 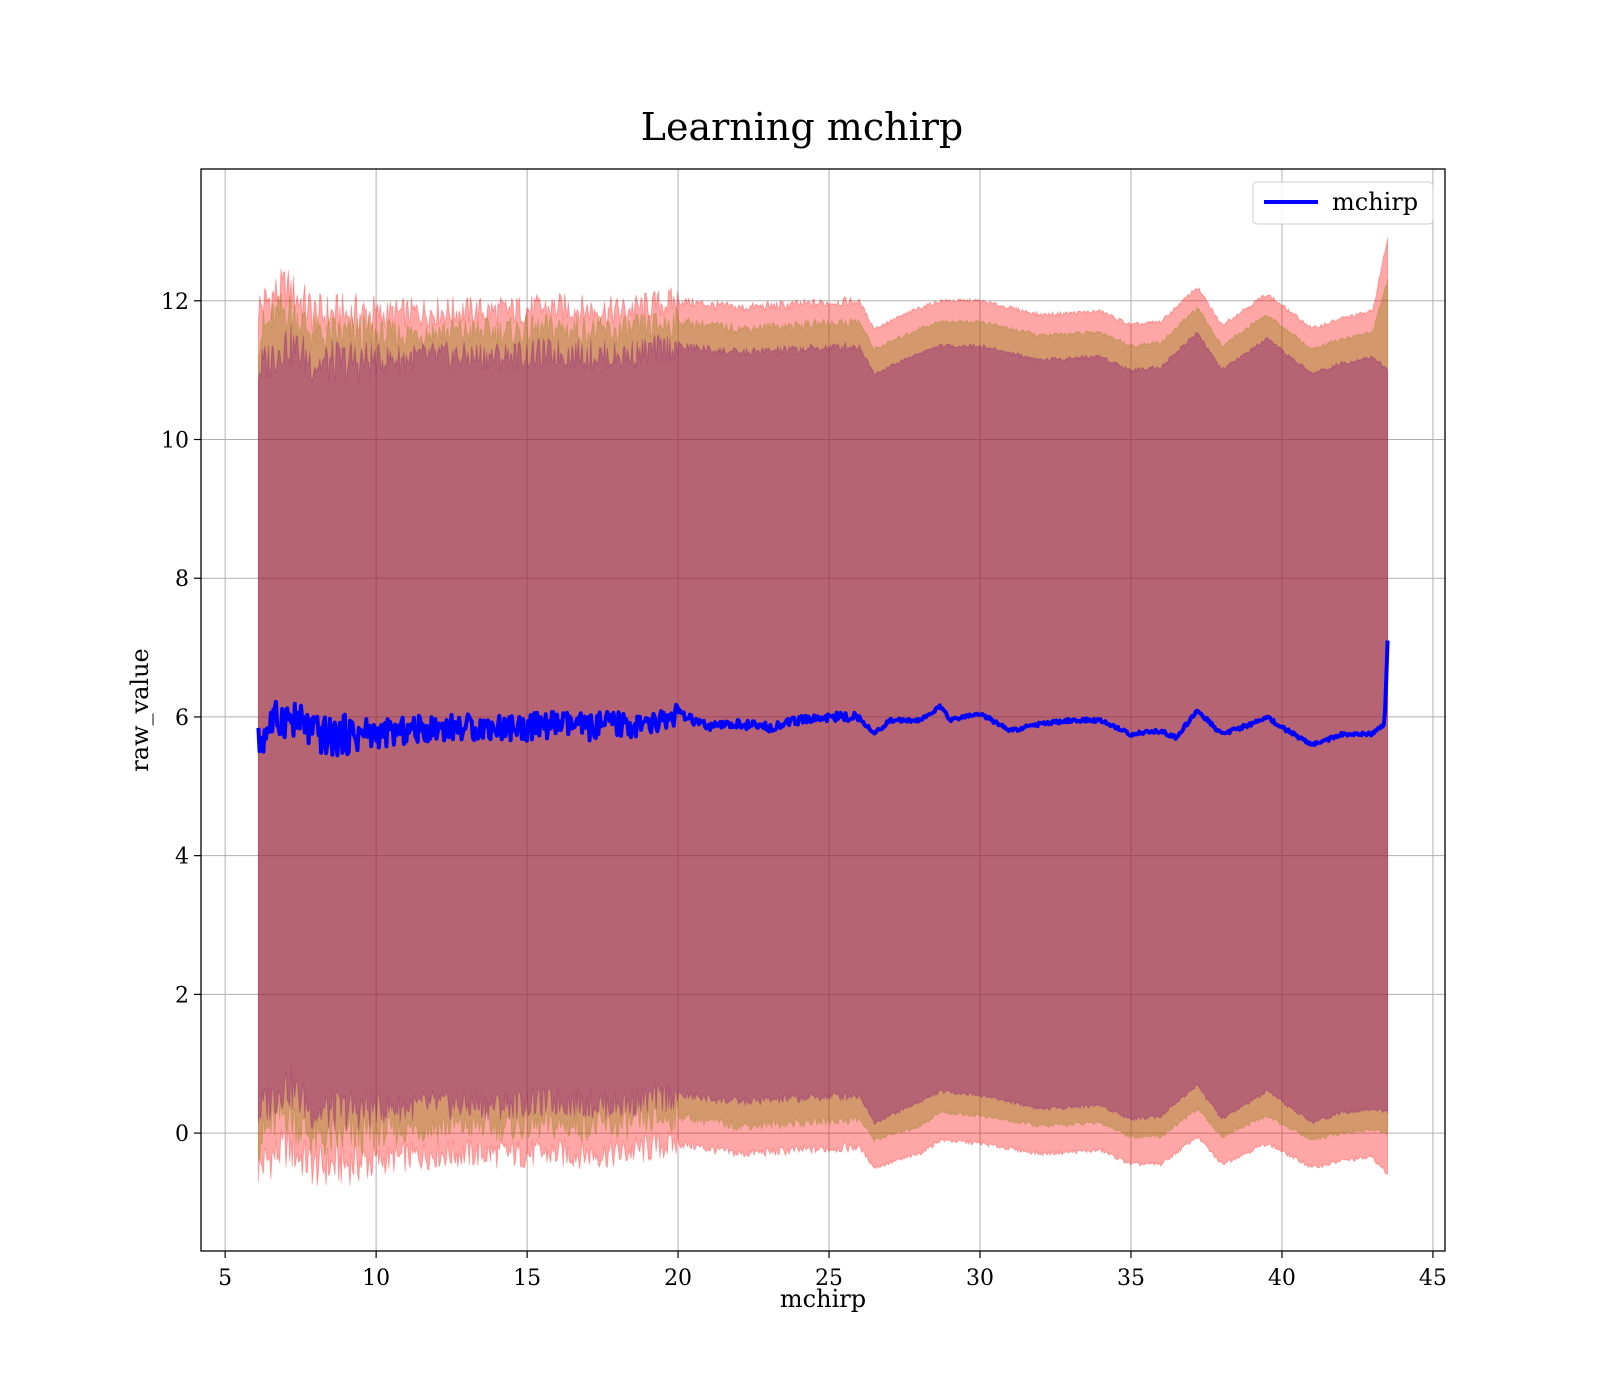 I want to click on y-tick-label: 6, so click(x=182, y=718).